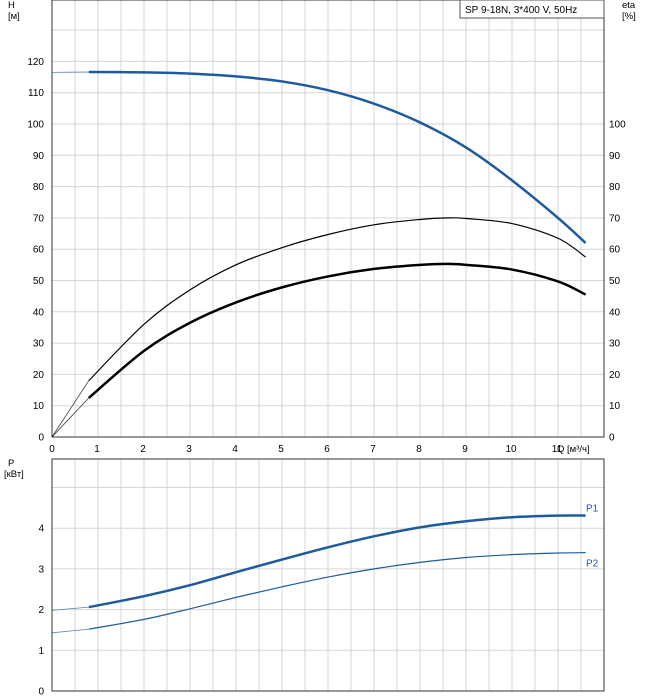  Describe the element at coordinates (41, 692) in the screenshot. I see `y-tick-label-power: 0` at that location.